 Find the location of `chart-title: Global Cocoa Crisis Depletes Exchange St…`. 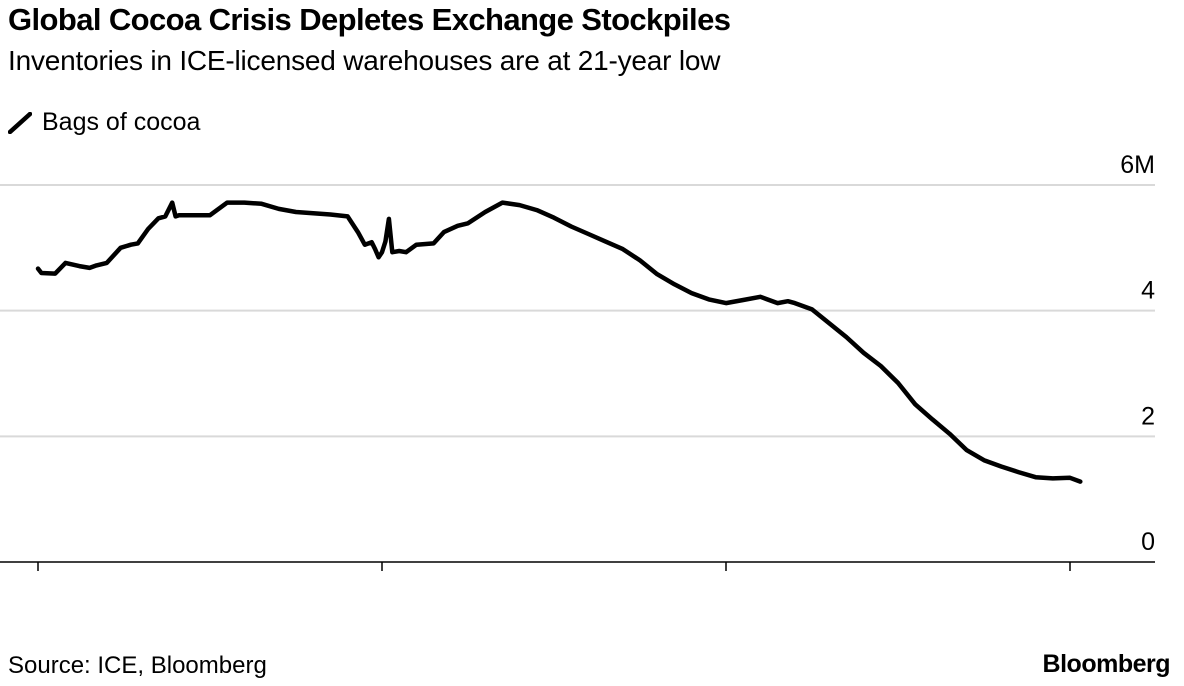

chart-title: Global Cocoa Crisis Depletes Exchange St… is located at coordinates (369, 19).